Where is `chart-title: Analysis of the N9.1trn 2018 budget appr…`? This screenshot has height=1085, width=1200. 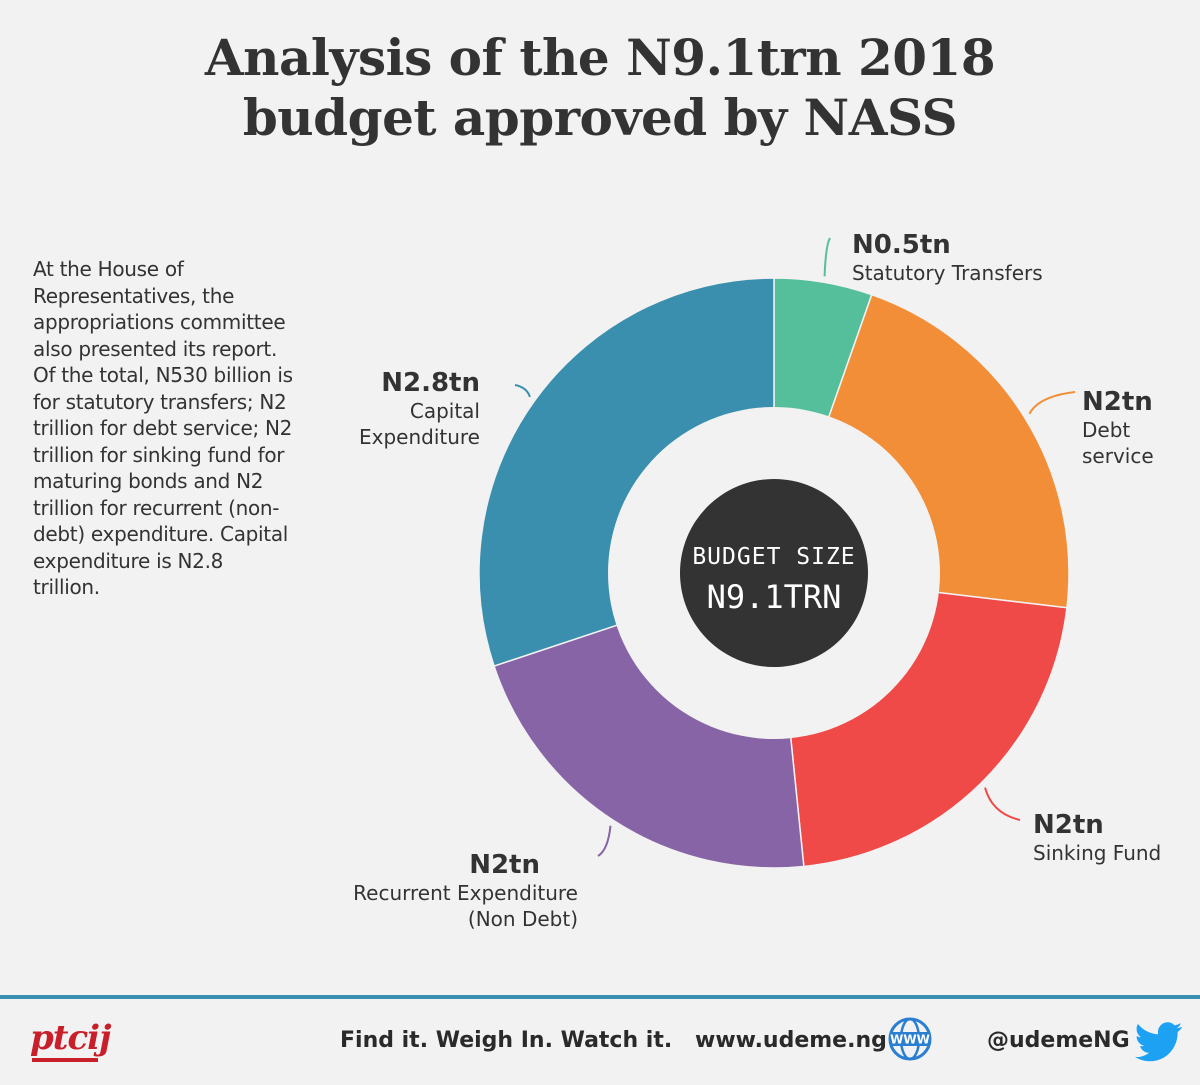 chart-title: Analysis of the N9.1trn 2018 budget appr… is located at coordinates (600, 88).